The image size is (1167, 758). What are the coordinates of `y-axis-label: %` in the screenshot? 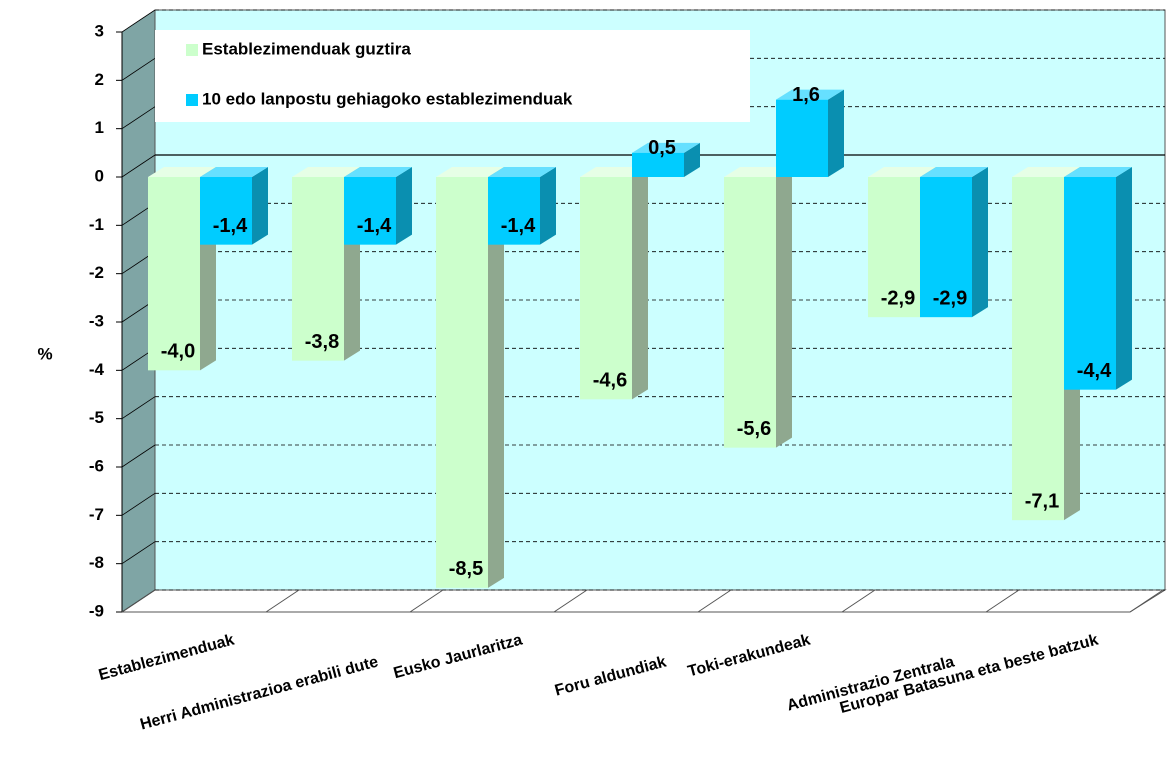 It's located at (44, 353).